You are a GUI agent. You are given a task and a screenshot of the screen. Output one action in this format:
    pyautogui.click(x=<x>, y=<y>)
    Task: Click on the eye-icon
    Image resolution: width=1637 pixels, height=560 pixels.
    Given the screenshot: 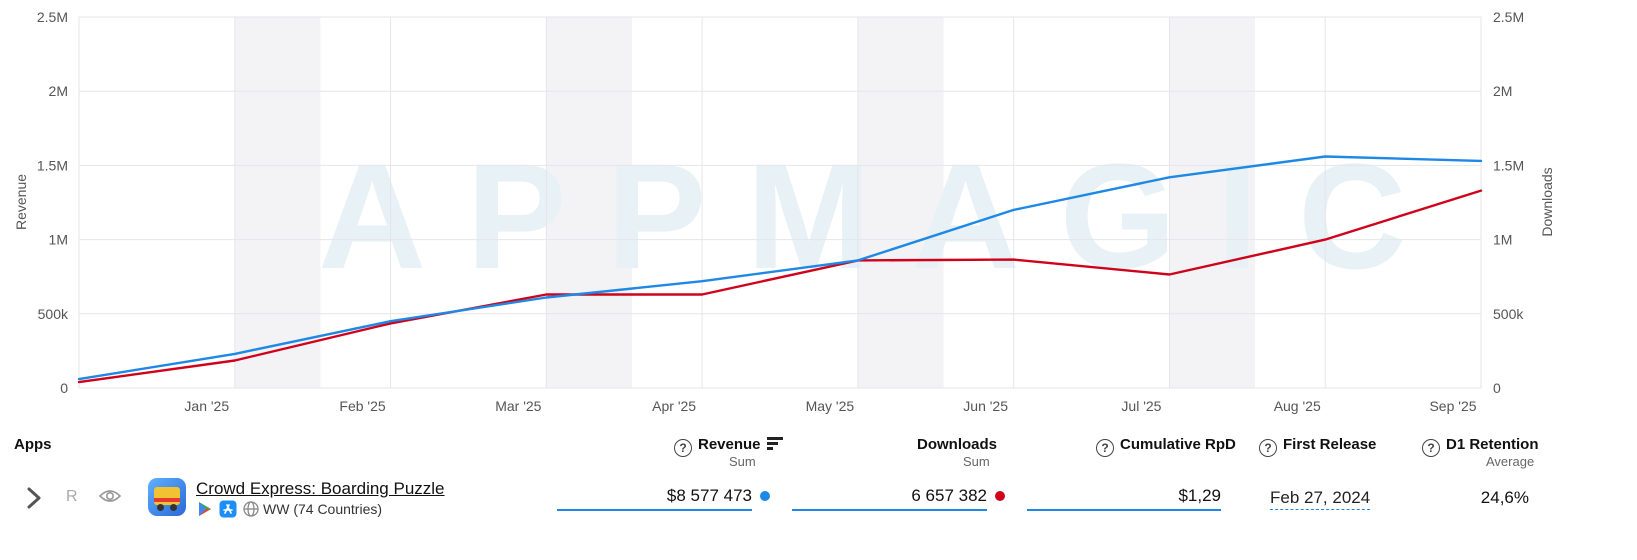 What is the action you would take?
    pyautogui.click(x=110, y=496)
    